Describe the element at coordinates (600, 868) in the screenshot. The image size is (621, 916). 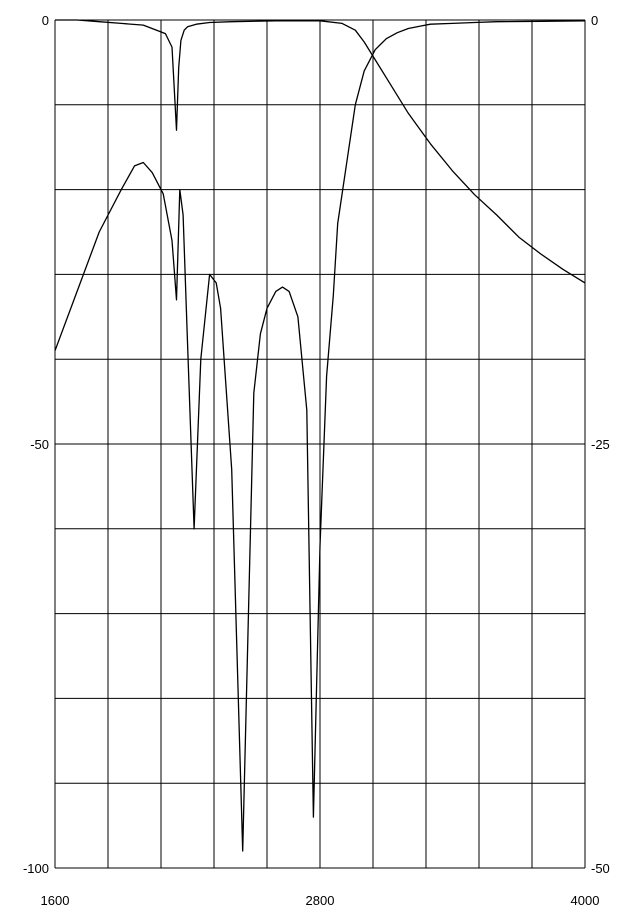
I see `y-right-tick-label: -50` at that location.